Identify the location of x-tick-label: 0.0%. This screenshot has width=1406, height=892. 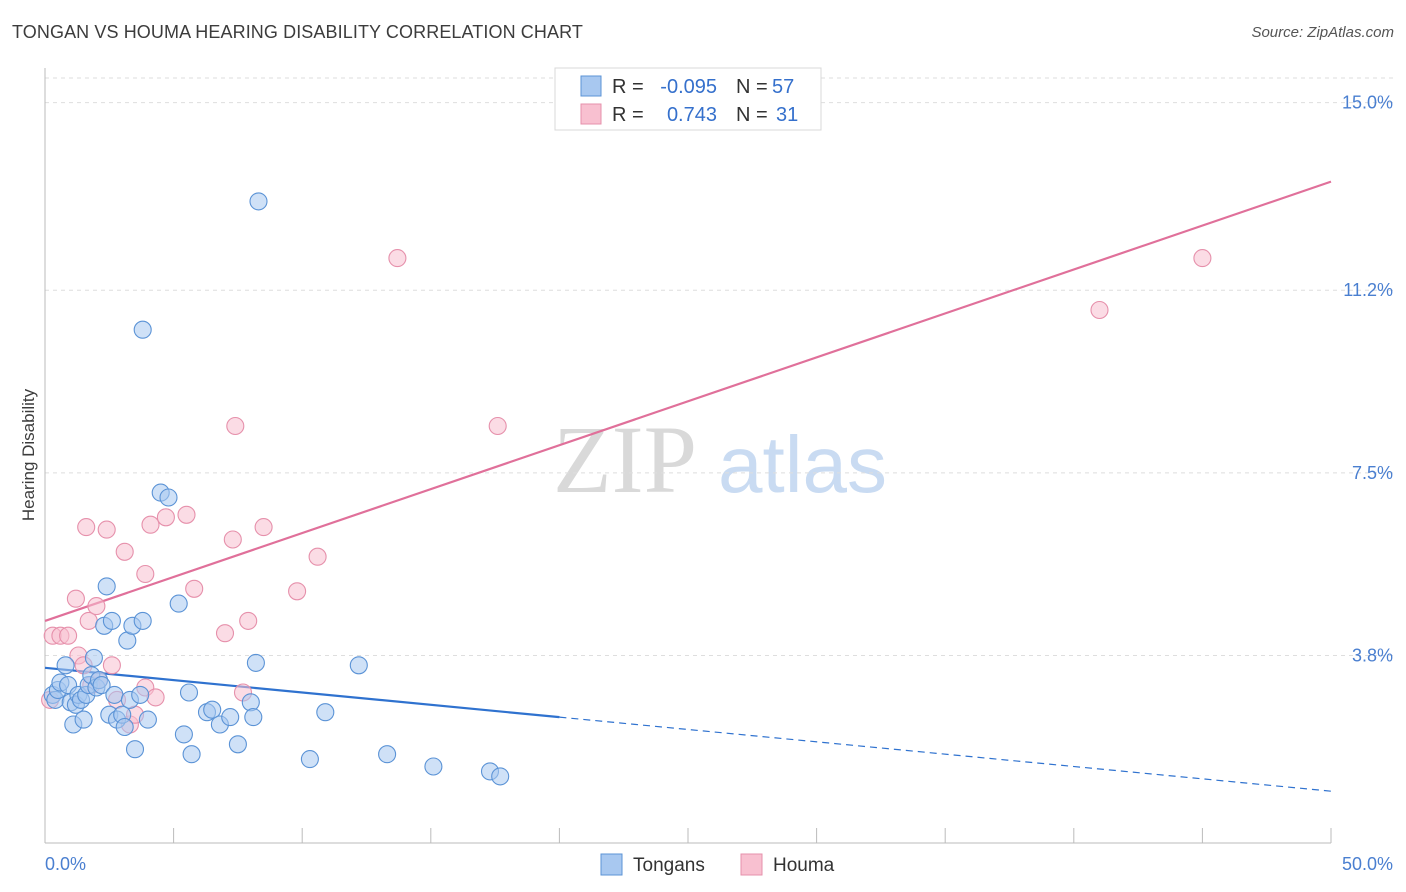
(65, 864).